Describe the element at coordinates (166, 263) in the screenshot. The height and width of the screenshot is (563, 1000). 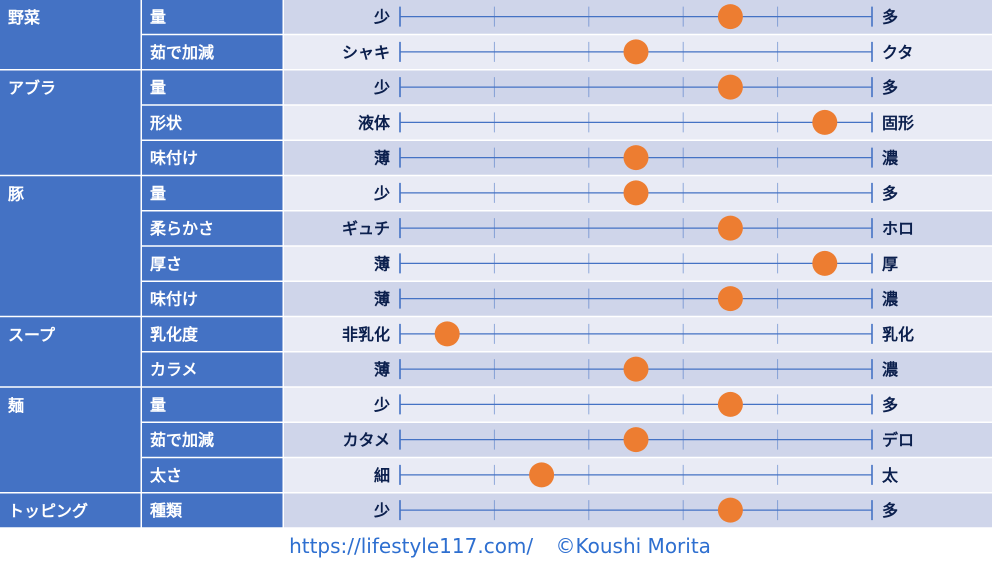
I see `row-label: 厚さ` at that location.